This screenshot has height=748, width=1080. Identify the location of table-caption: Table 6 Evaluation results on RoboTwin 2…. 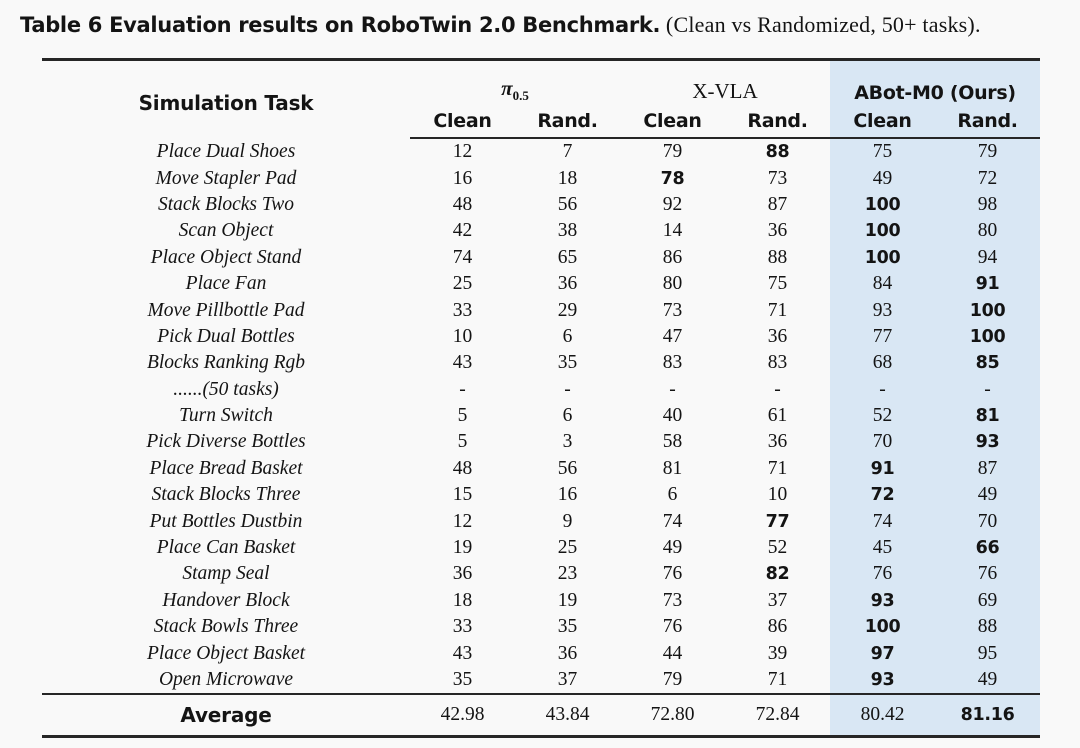
(500, 25).